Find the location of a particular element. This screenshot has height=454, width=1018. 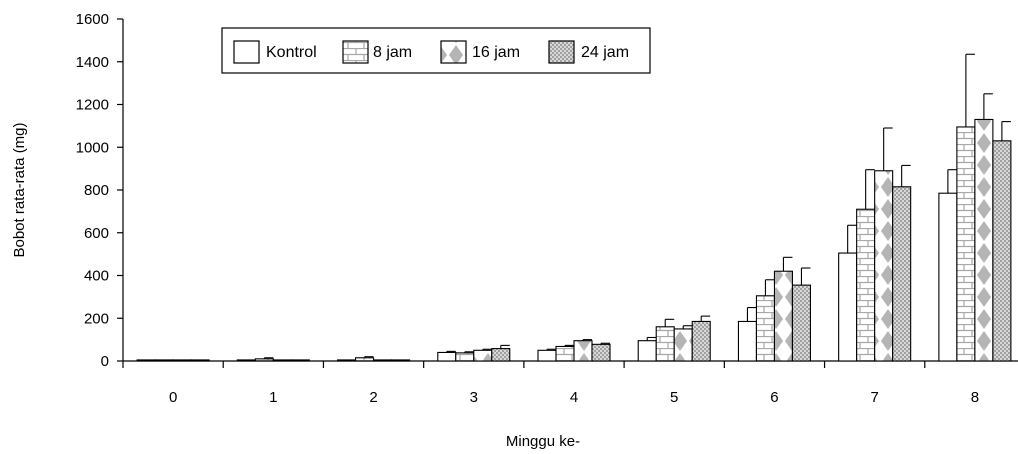

legend: Kontrol 8 jam 16 jam 24 jam is located at coordinates (436, 50).